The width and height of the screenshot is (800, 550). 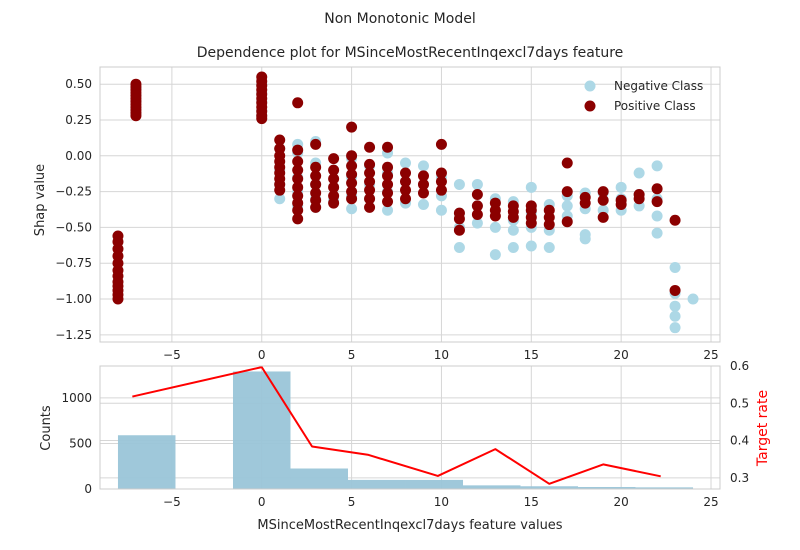 I want to click on scatter-x-tick-label: 0, so click(x=262, y=355).